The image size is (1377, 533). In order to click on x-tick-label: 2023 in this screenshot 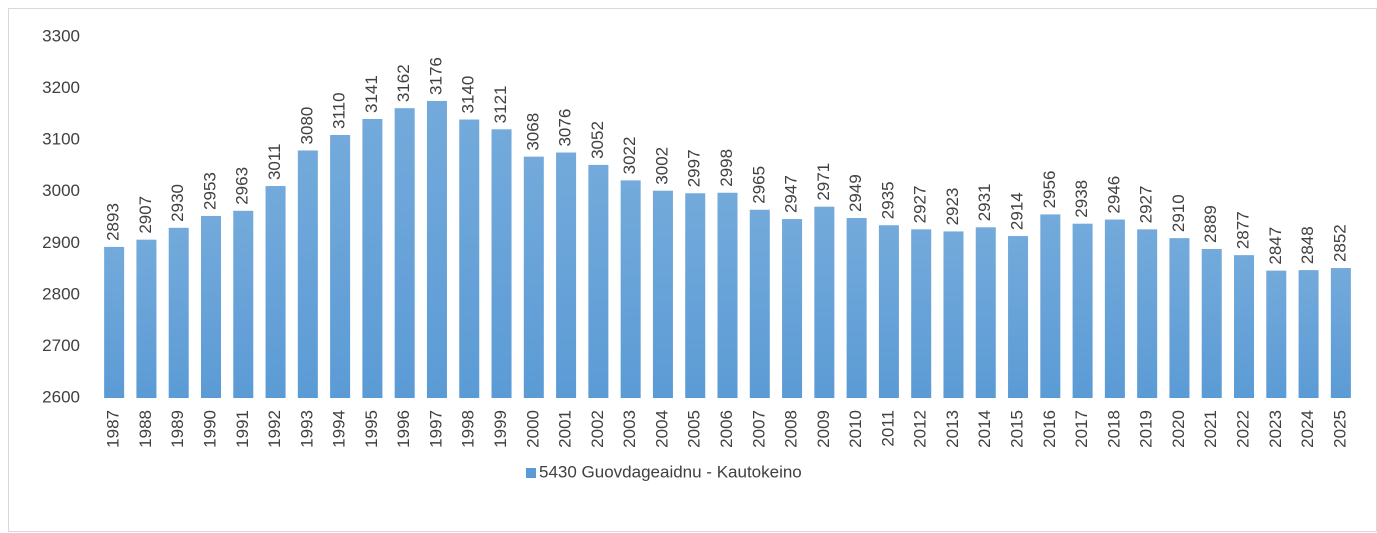, I will do `click(1275, 429)`.